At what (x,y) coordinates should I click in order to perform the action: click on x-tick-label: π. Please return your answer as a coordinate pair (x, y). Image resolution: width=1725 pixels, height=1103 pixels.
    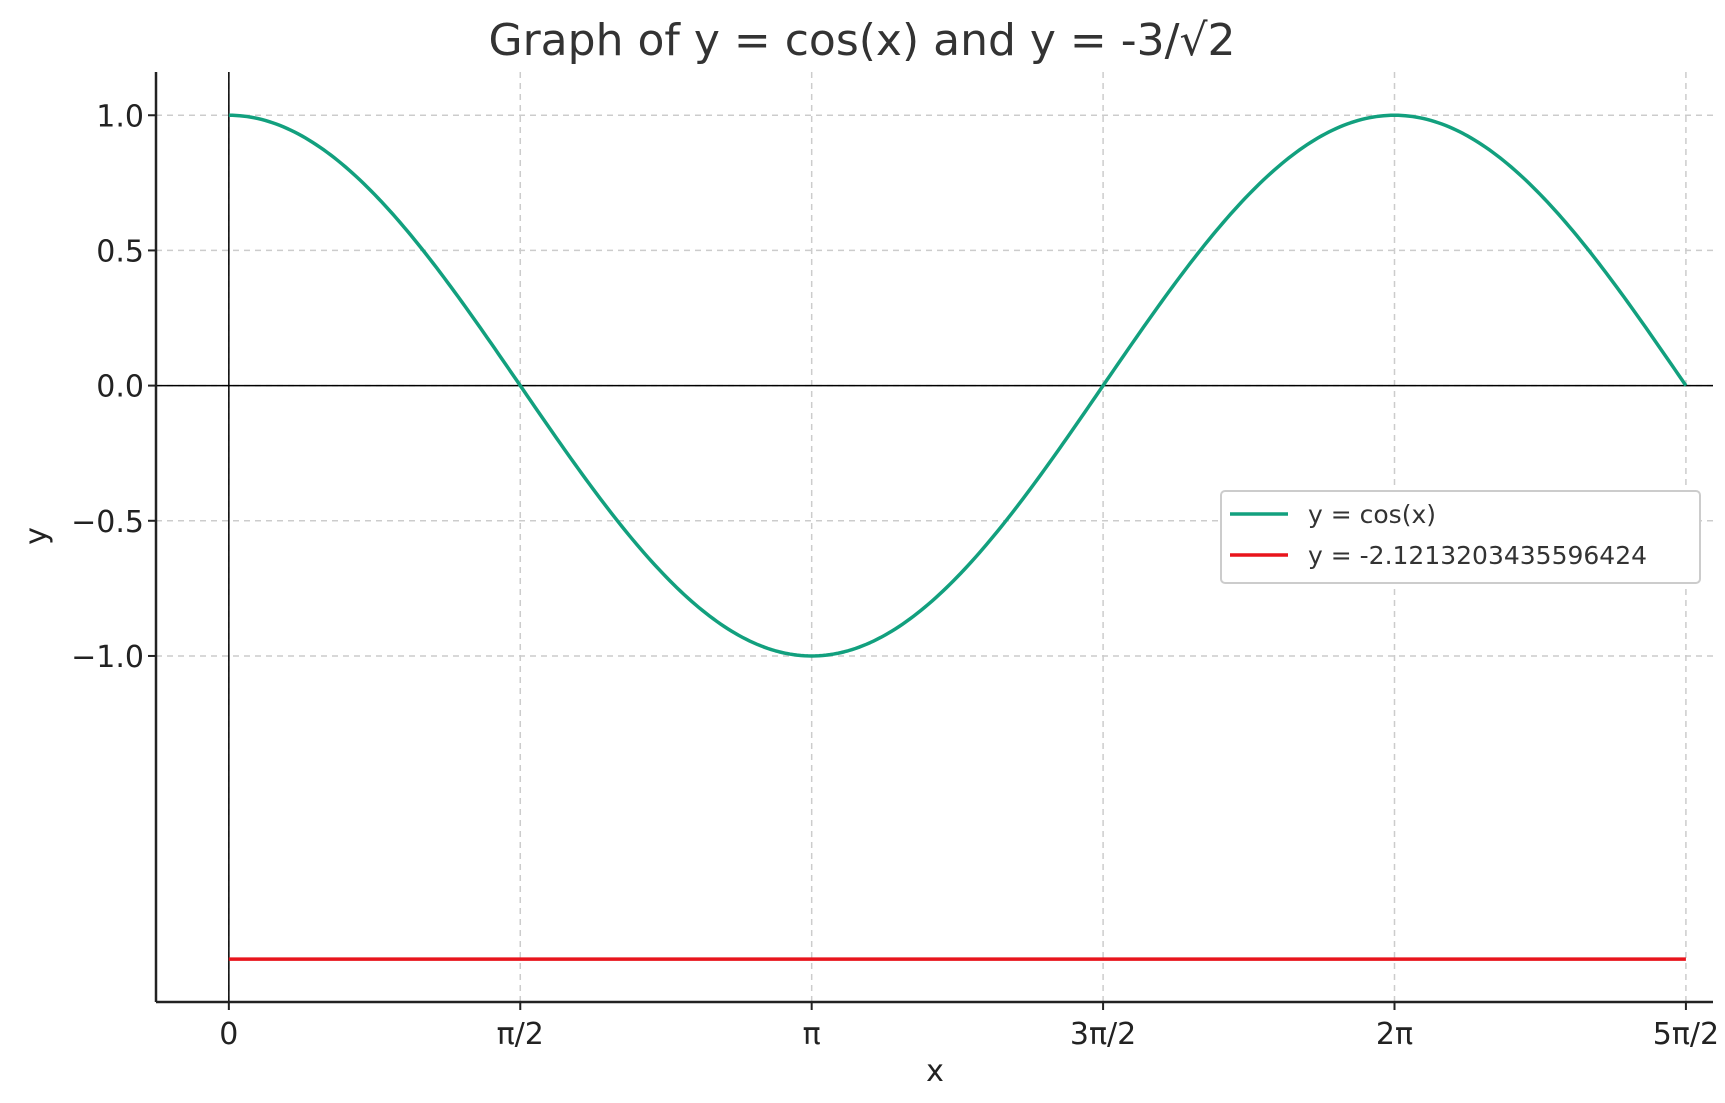
    Looking at the image, I should click on (812, 1034).